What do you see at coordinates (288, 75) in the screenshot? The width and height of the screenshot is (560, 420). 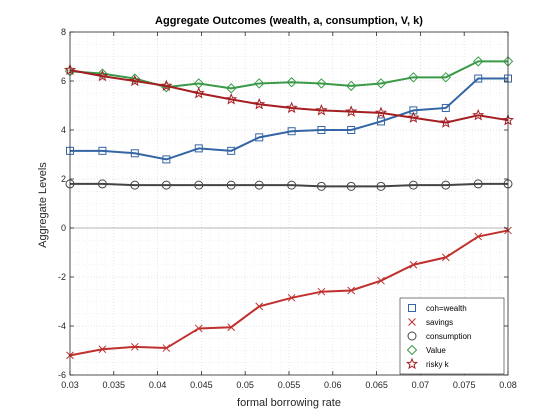 I see `series-line-value` at bounding box center [288, 75].